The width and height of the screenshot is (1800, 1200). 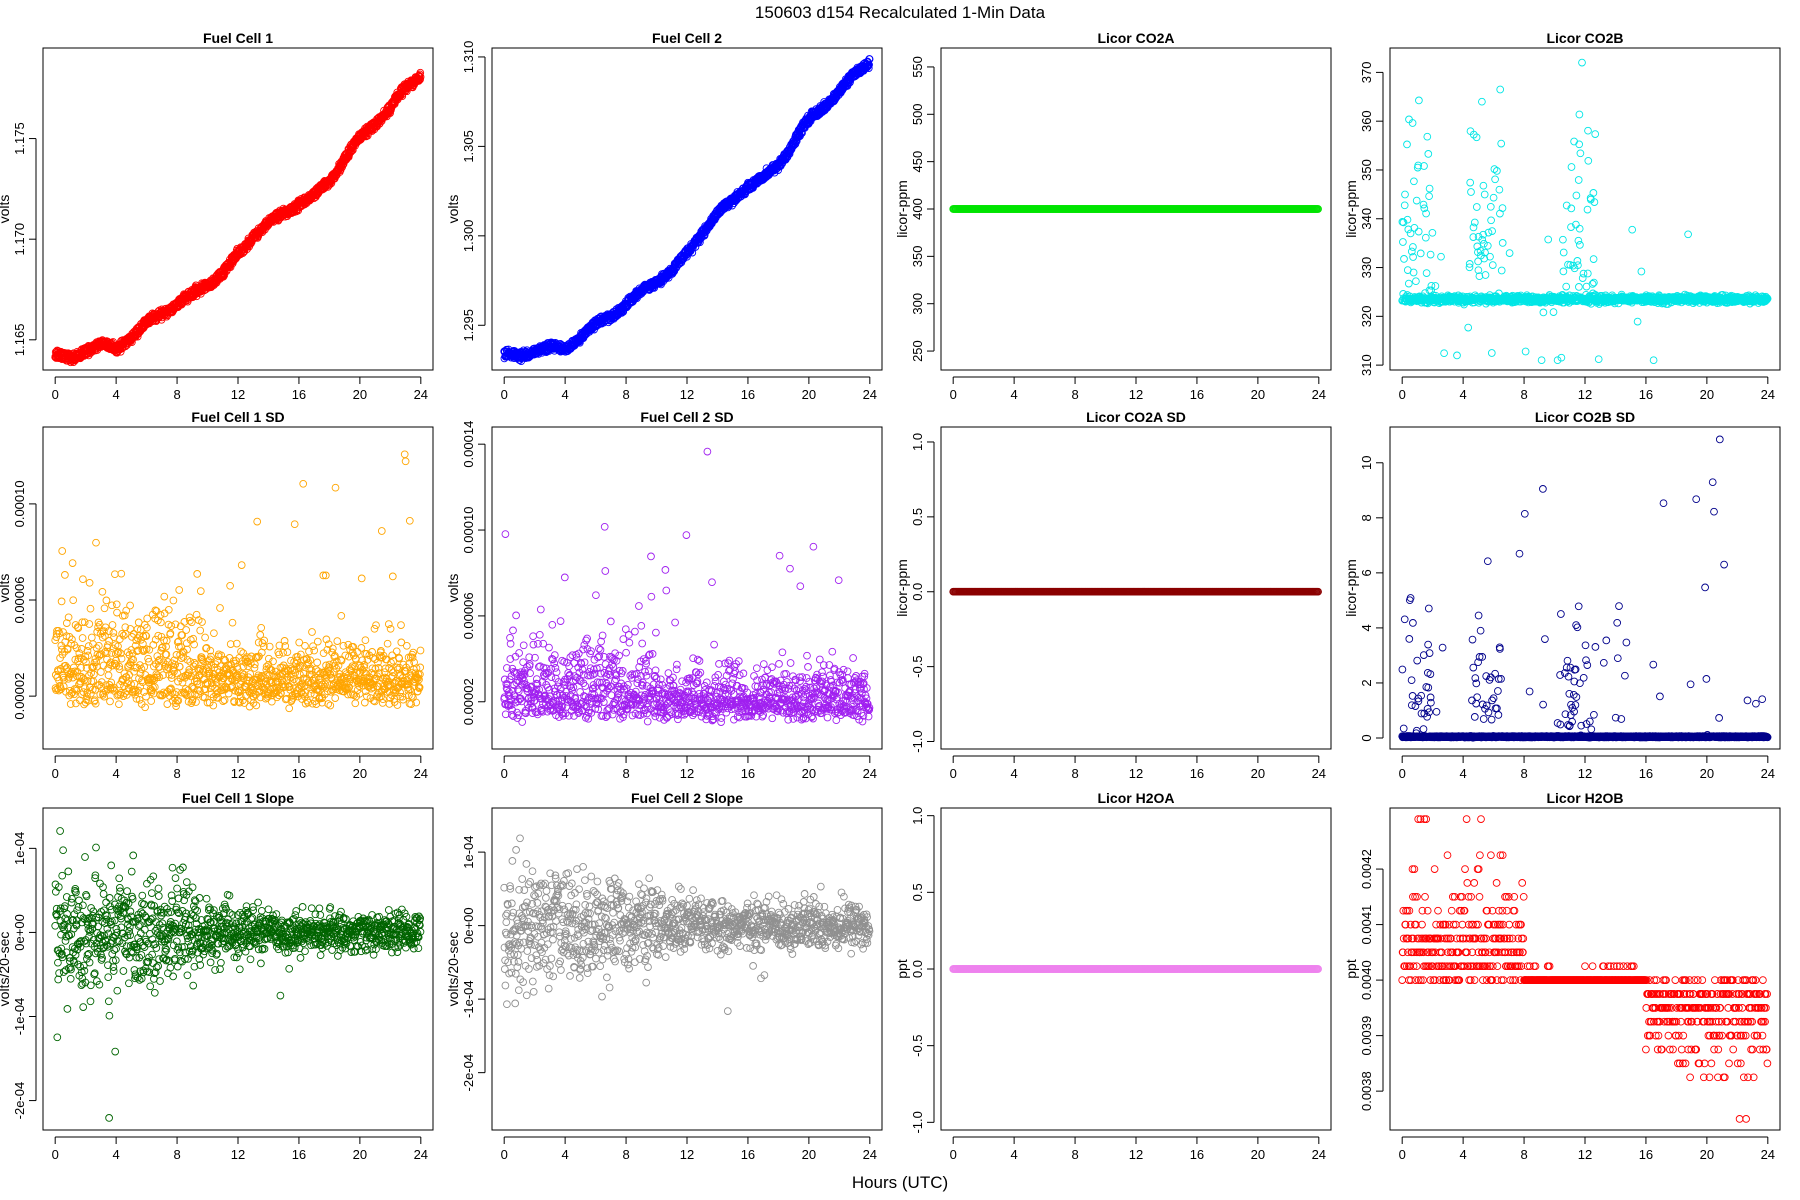 I want to click on x-tick-label: 8, so click(x=1523, y=394).